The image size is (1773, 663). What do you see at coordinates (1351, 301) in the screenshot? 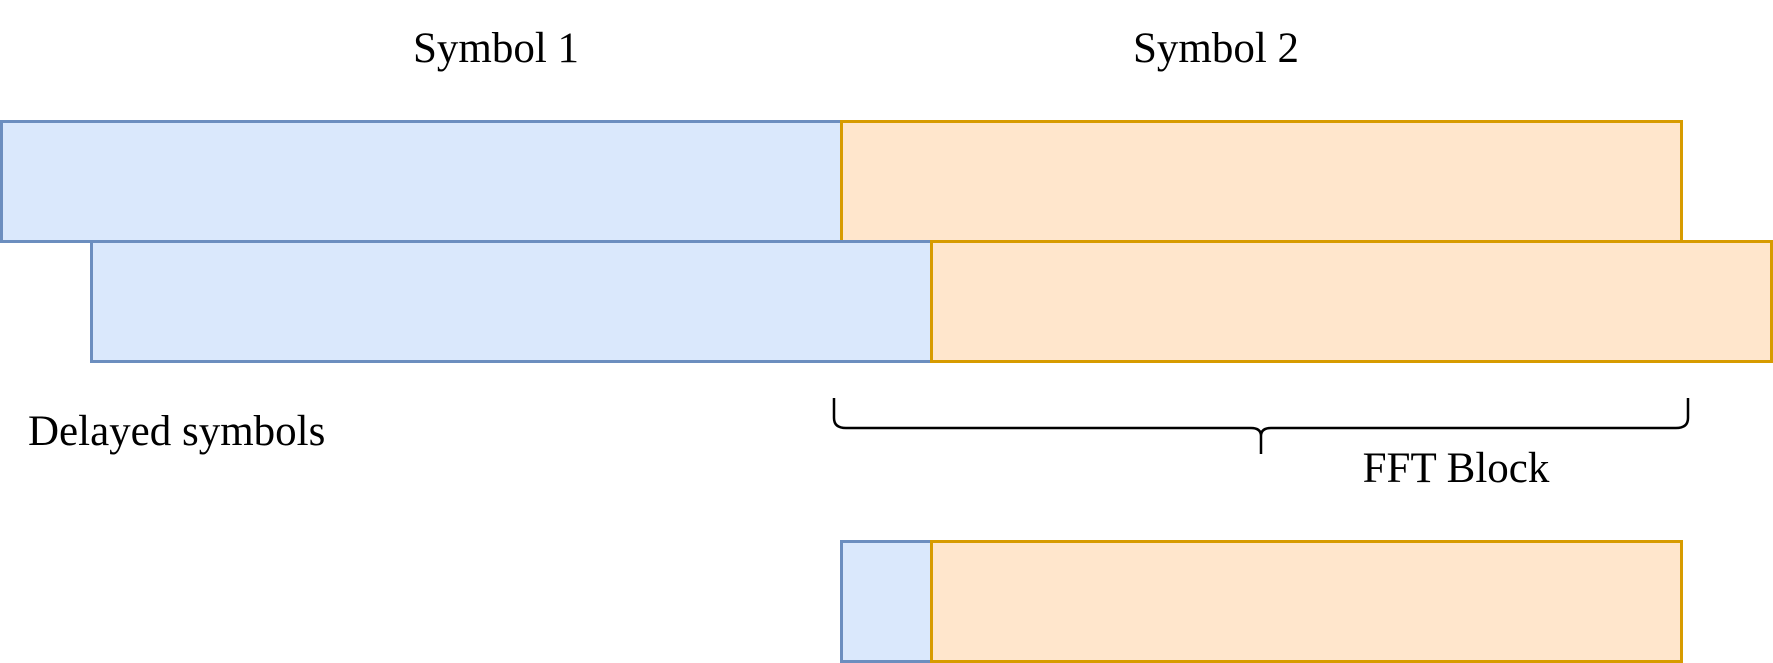
I see `delayed-symbol-2-block` at bounding box center [1351, 301].